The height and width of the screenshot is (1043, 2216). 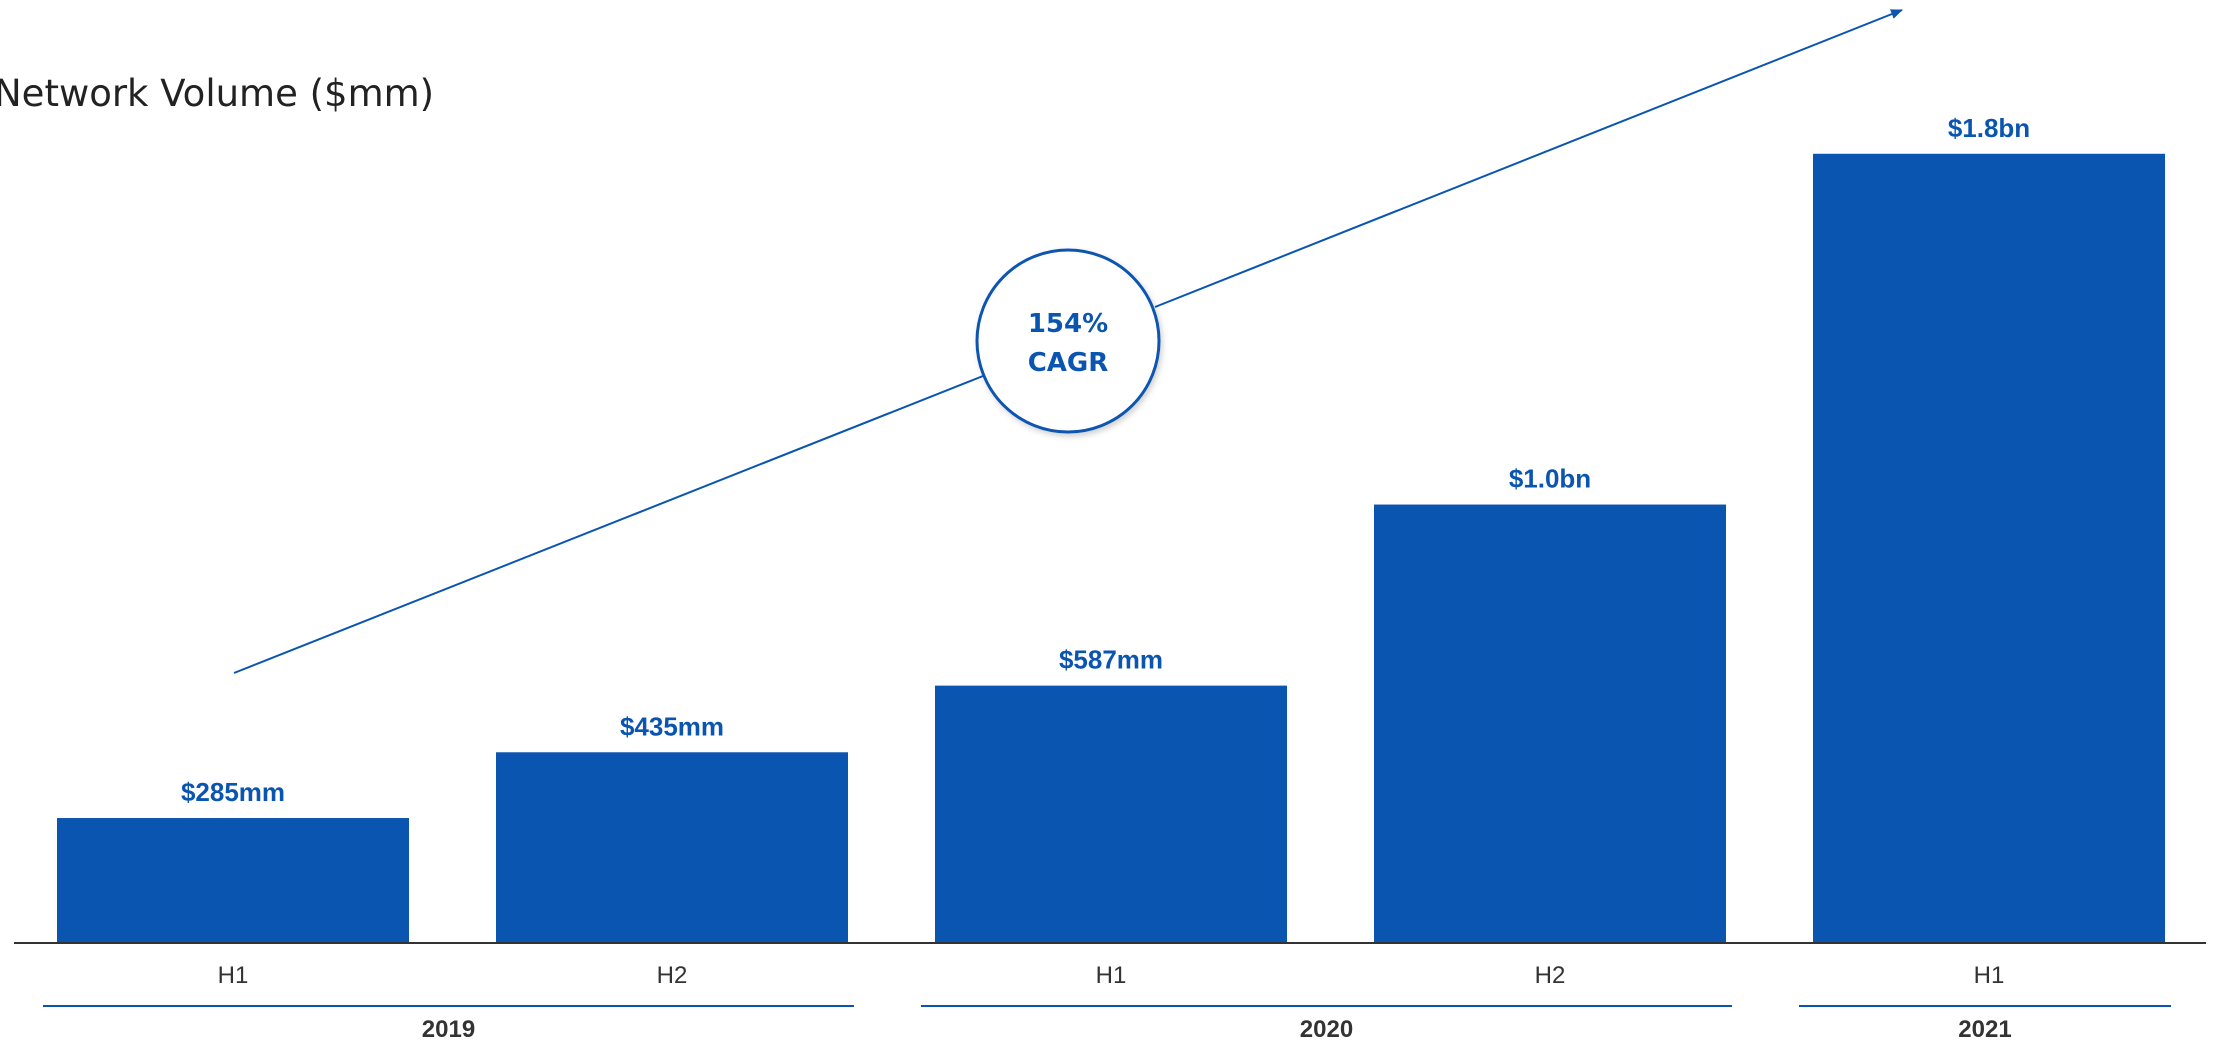 What do you see at coordinates (1989, 128) in the screenshot?
I see `bar-value-label-5: $1.8bn` at bounding box center [1989, 128].